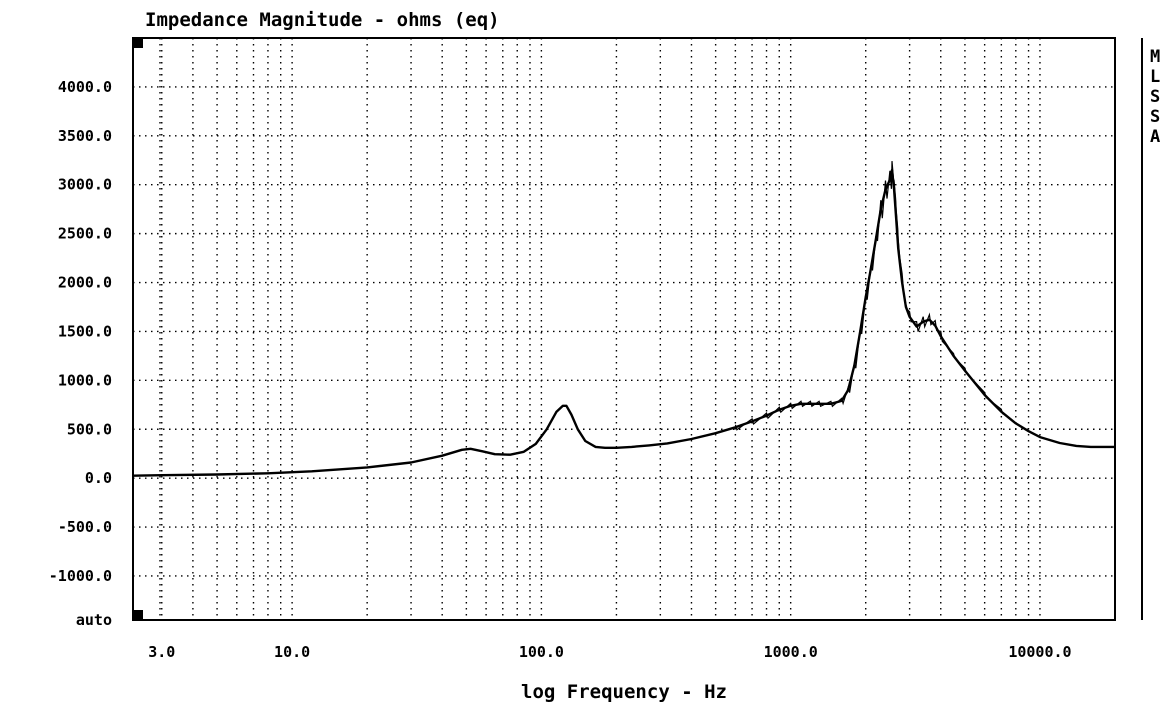 The image size is (1169, 707). I want to click on y-tick-label: 3500.0, so click(85, 136).